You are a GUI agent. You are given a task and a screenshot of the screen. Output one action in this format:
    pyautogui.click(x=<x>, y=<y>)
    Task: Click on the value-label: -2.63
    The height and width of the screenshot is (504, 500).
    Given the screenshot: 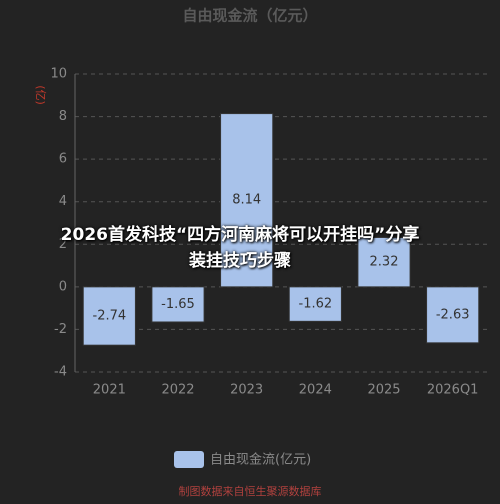 What is the action you would take?
    pyautogui.click(x=453, y=314)
    